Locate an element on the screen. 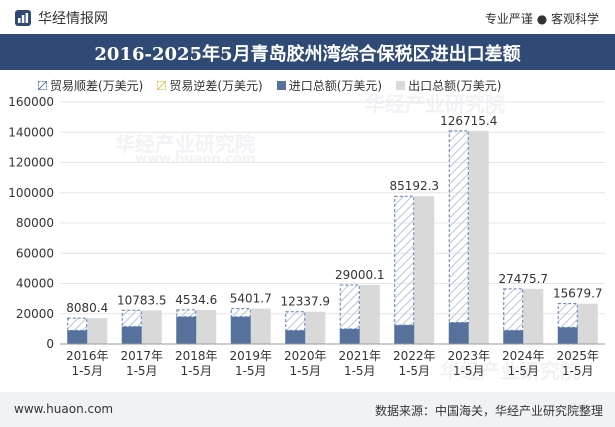 This screenshot has width=615, height=427. legend-swatch-deficit-icon is located at coordinates (162, 85).